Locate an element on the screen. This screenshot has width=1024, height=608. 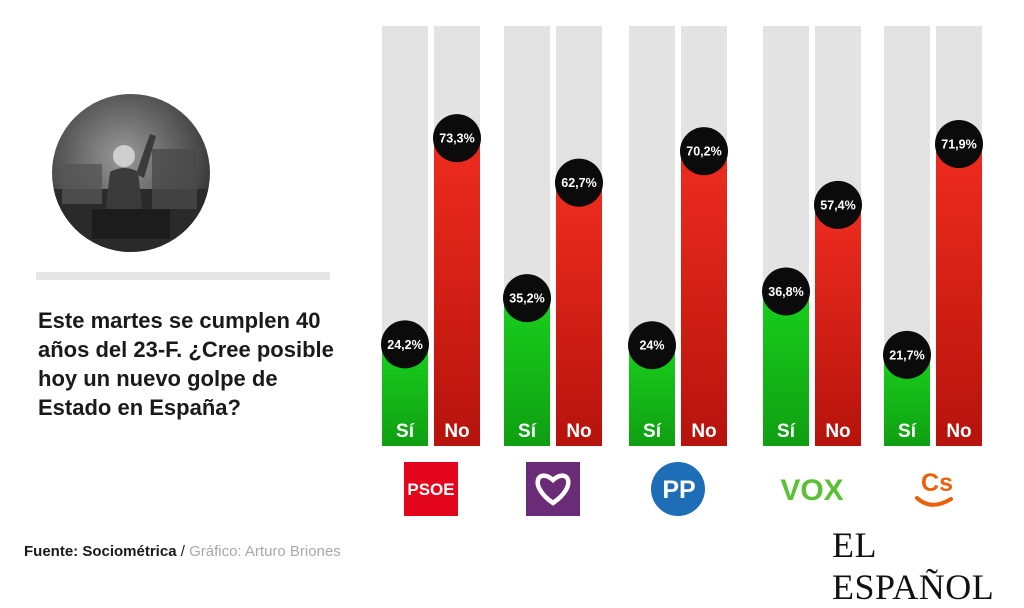
data-label: 24,2% is located at coordinates (404, 345).